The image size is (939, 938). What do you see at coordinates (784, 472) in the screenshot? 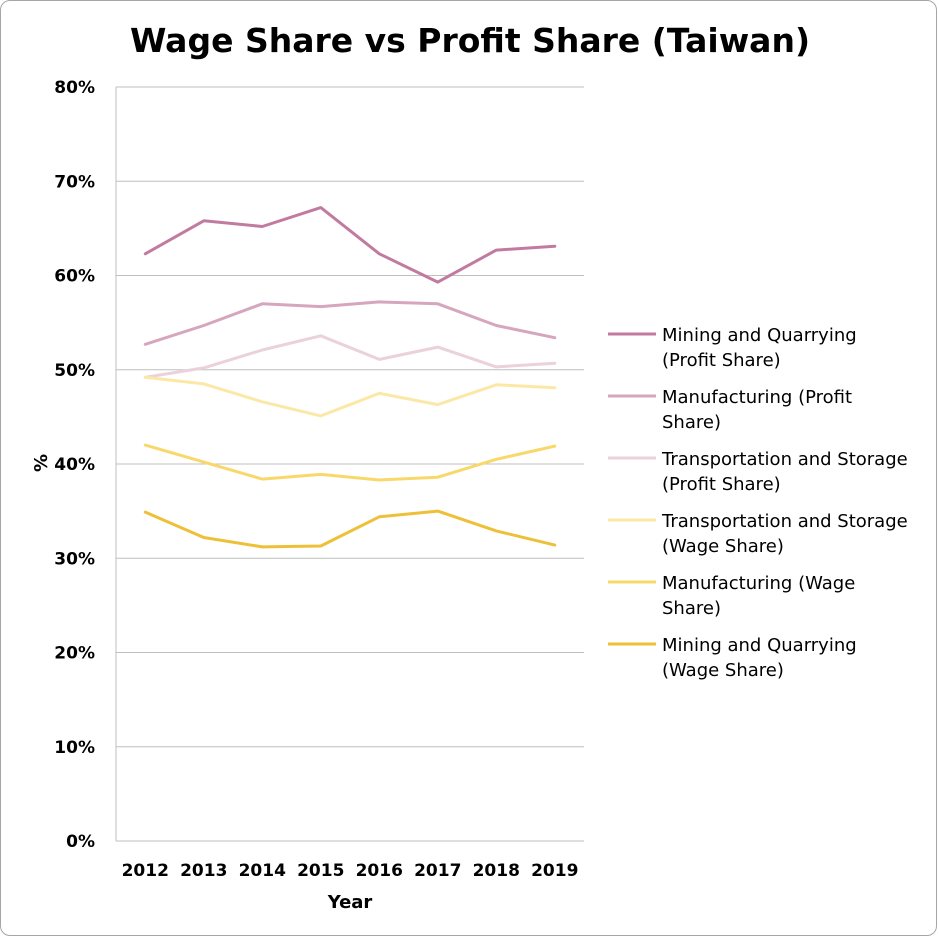
I see `legend-label: Transportation and Storage (Profit Share)` at bounding box center [784, 472].